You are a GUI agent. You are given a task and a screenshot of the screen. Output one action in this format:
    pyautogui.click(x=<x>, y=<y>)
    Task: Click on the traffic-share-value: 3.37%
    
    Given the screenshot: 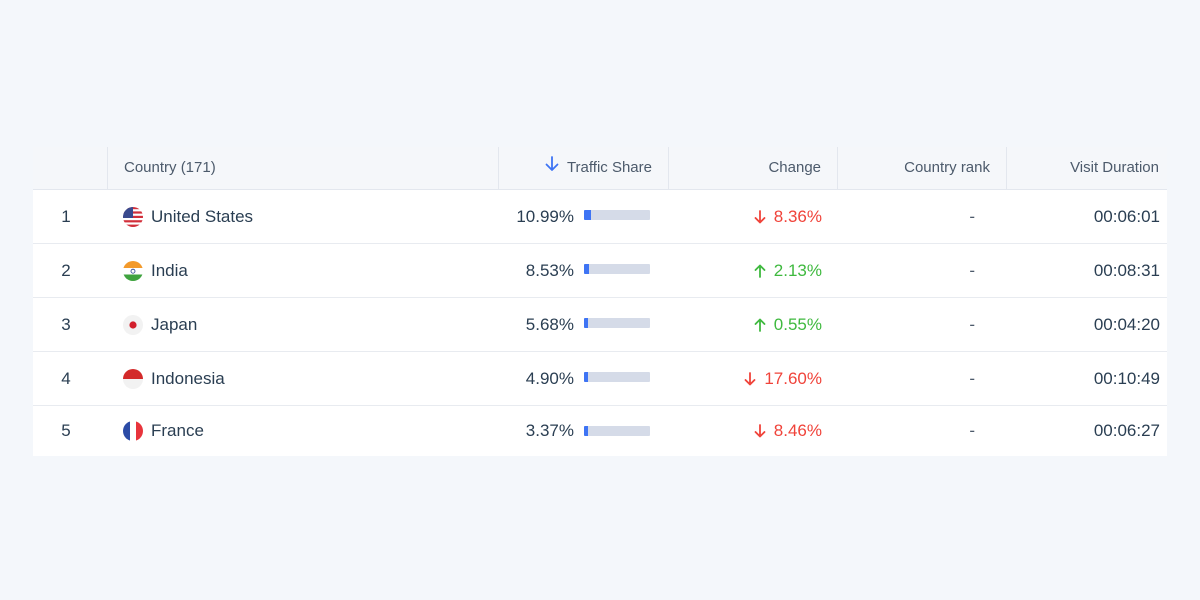 What is the action you would take?
    pyautogui.click(x=549, y=430)
    